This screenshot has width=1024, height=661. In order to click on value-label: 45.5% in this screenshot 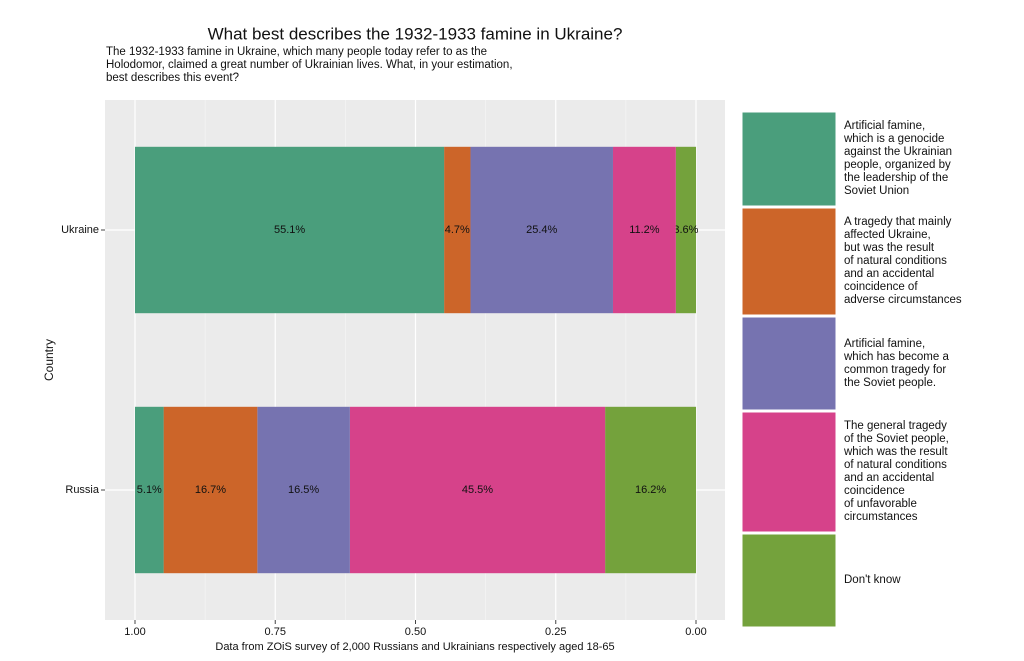, I will do `click(477, 490)`.